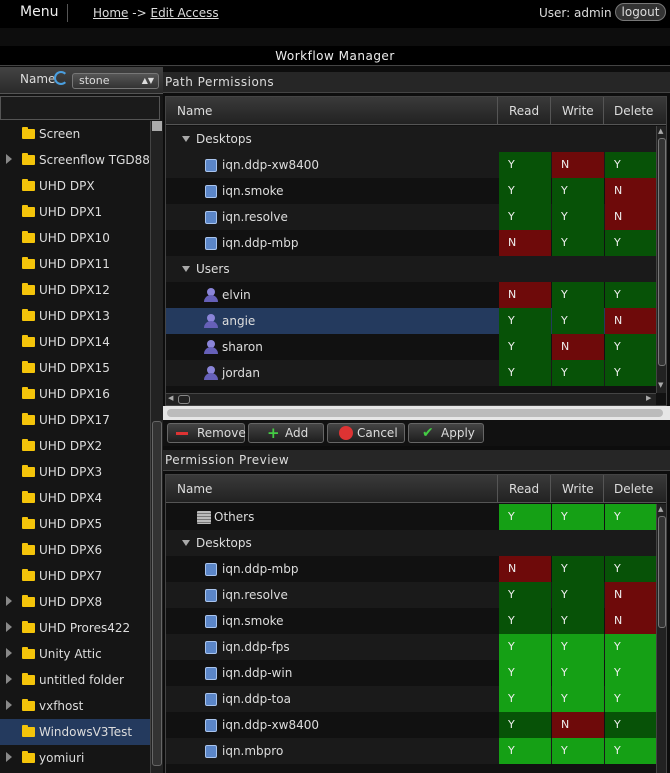 The width and height of the screenshot is (670, 773). What do you see at coordinates (75, 264) in the screenshot?
I see `folder-tree-item: UHD DPX11` at bounding box center [75, 264].